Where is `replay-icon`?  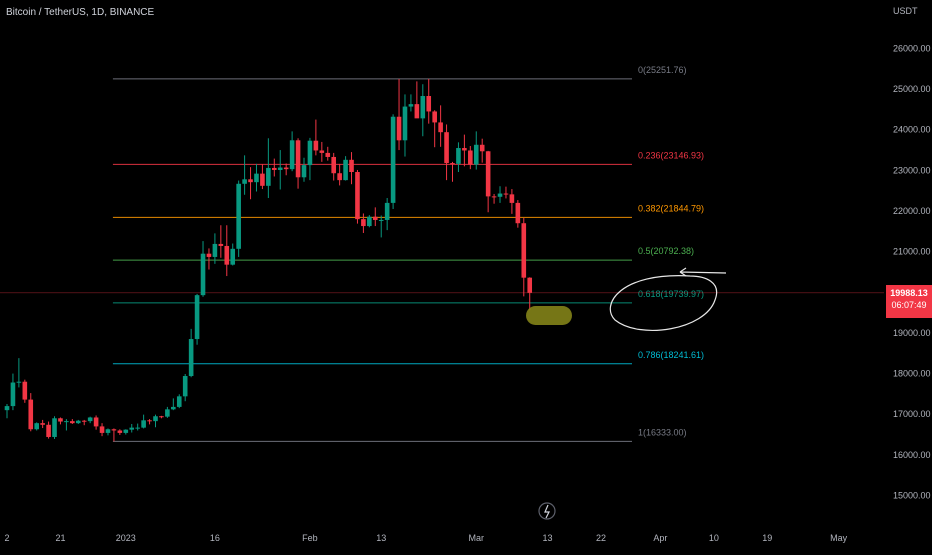
replay-icon is located at coordinates (547, 511).